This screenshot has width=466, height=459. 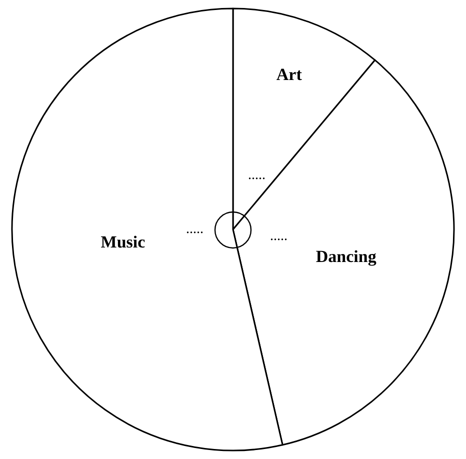 What do you see at coordinates (123, 242) in the screenshot?
I see `slice-label: Music` at bounding box center [123, 242].